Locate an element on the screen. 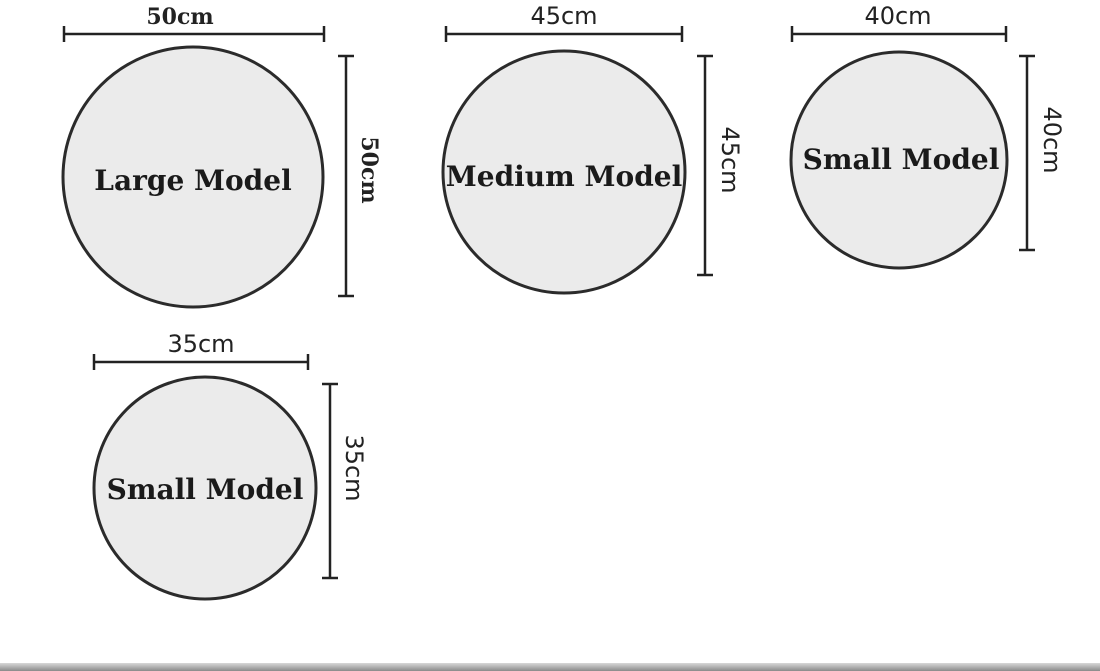 This screenshot has height=671, width=1100. height-dimension-label: 50cm is located at coordinates (369, 169).